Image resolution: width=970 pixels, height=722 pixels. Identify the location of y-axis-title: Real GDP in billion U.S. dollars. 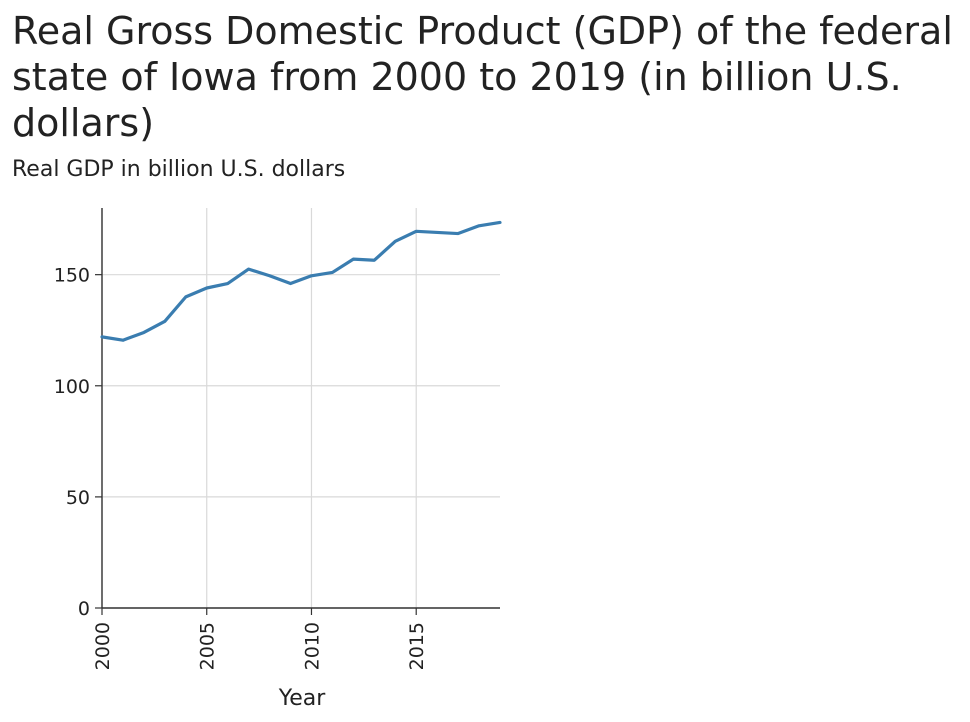
(179, 169).